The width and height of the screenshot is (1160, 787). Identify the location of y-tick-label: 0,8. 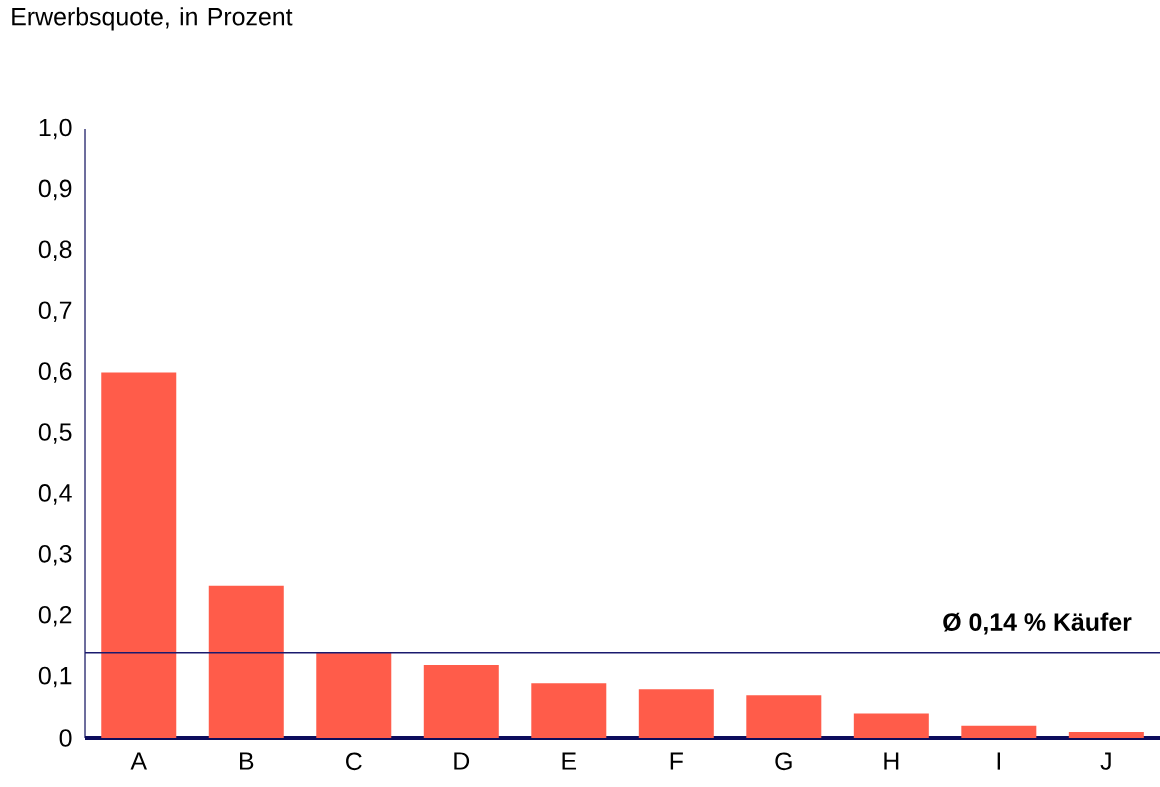
(55, 251).